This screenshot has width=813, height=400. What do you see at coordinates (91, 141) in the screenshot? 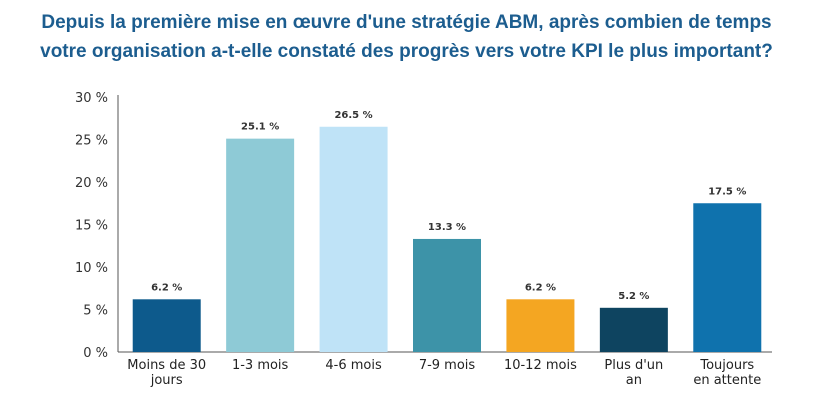
I see `y-tick-label: 25 %` at bounding box center [91, 141].